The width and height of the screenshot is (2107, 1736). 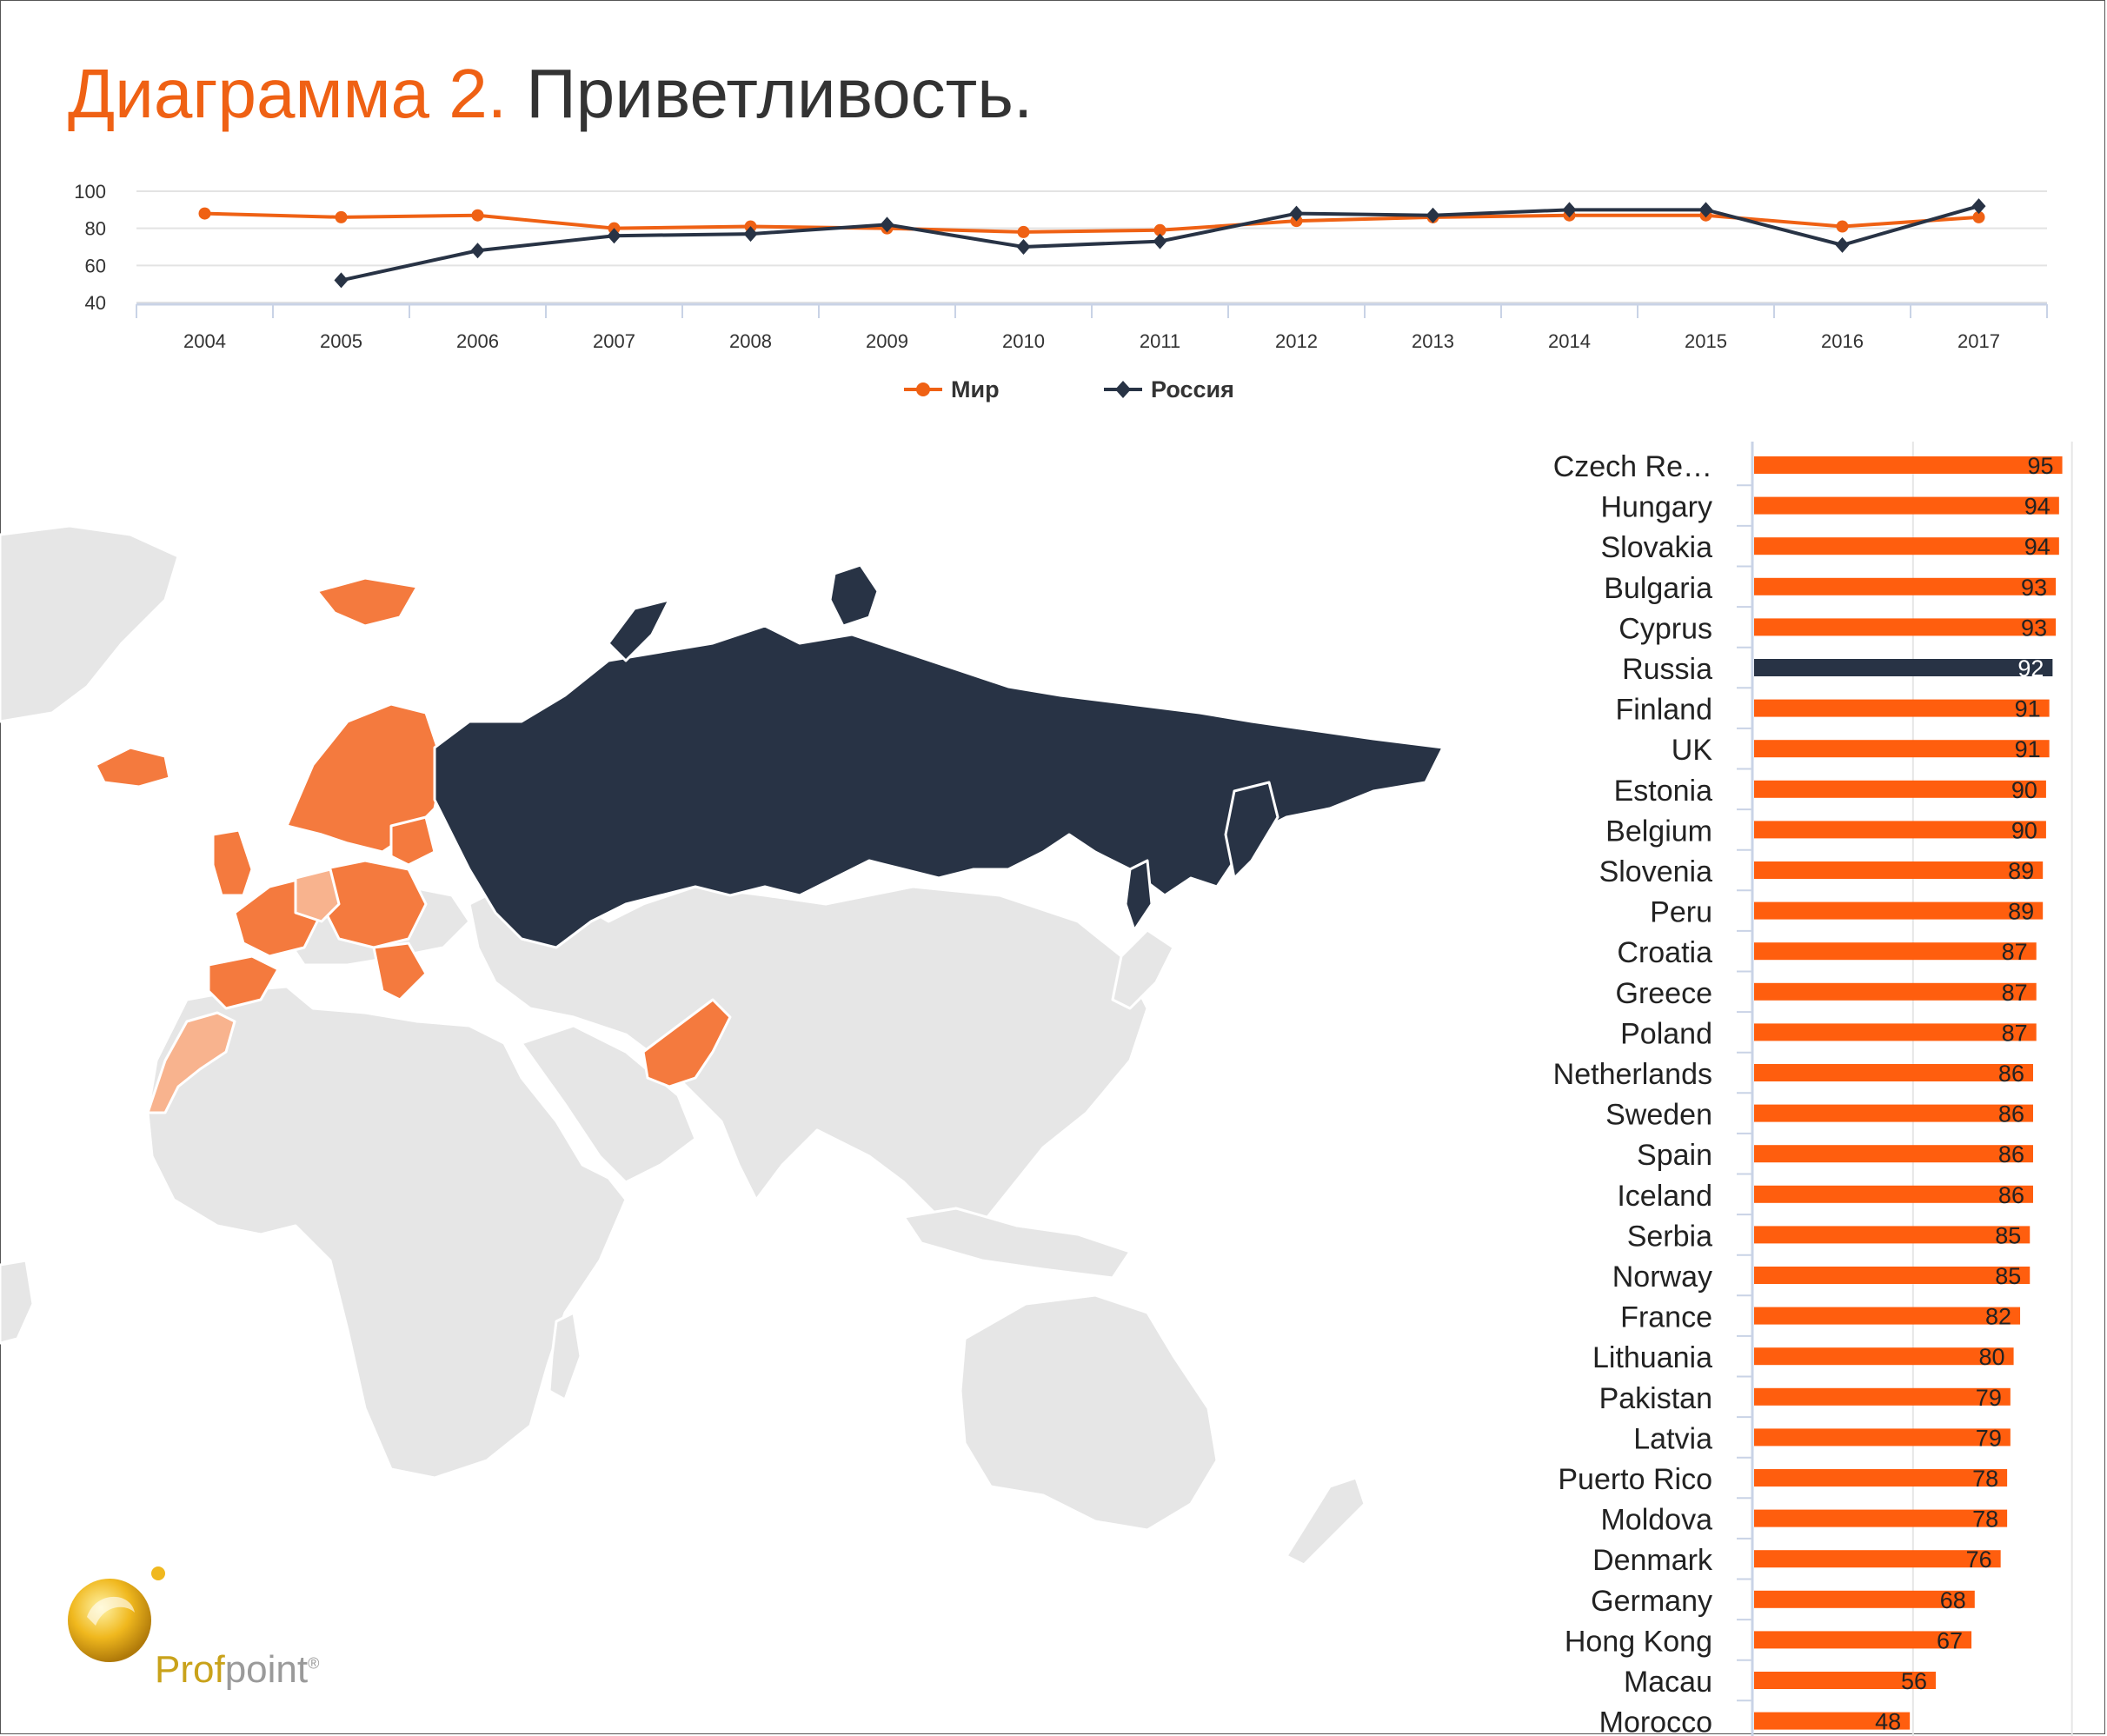 What do you see at coordinates (1674, 1155) in the screenshot?
I see `bar-label: Spain` at bounding box center [1674, 1155].